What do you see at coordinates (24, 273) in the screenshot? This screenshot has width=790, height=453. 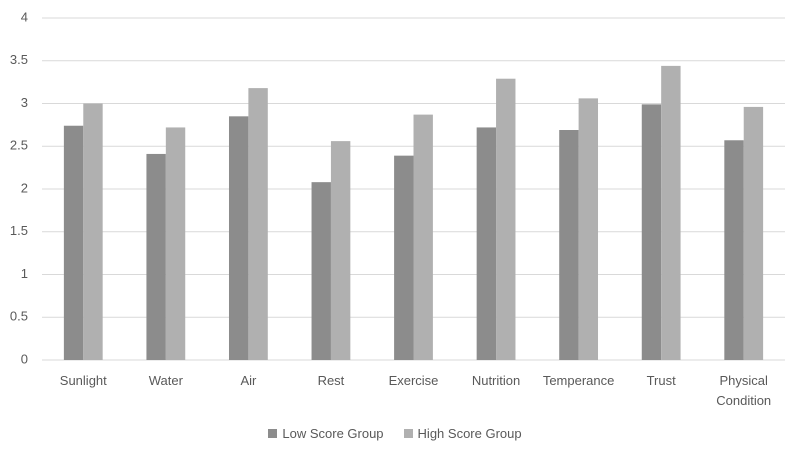 I see `y-tick-label: 1` at bounding box center [24, 273].